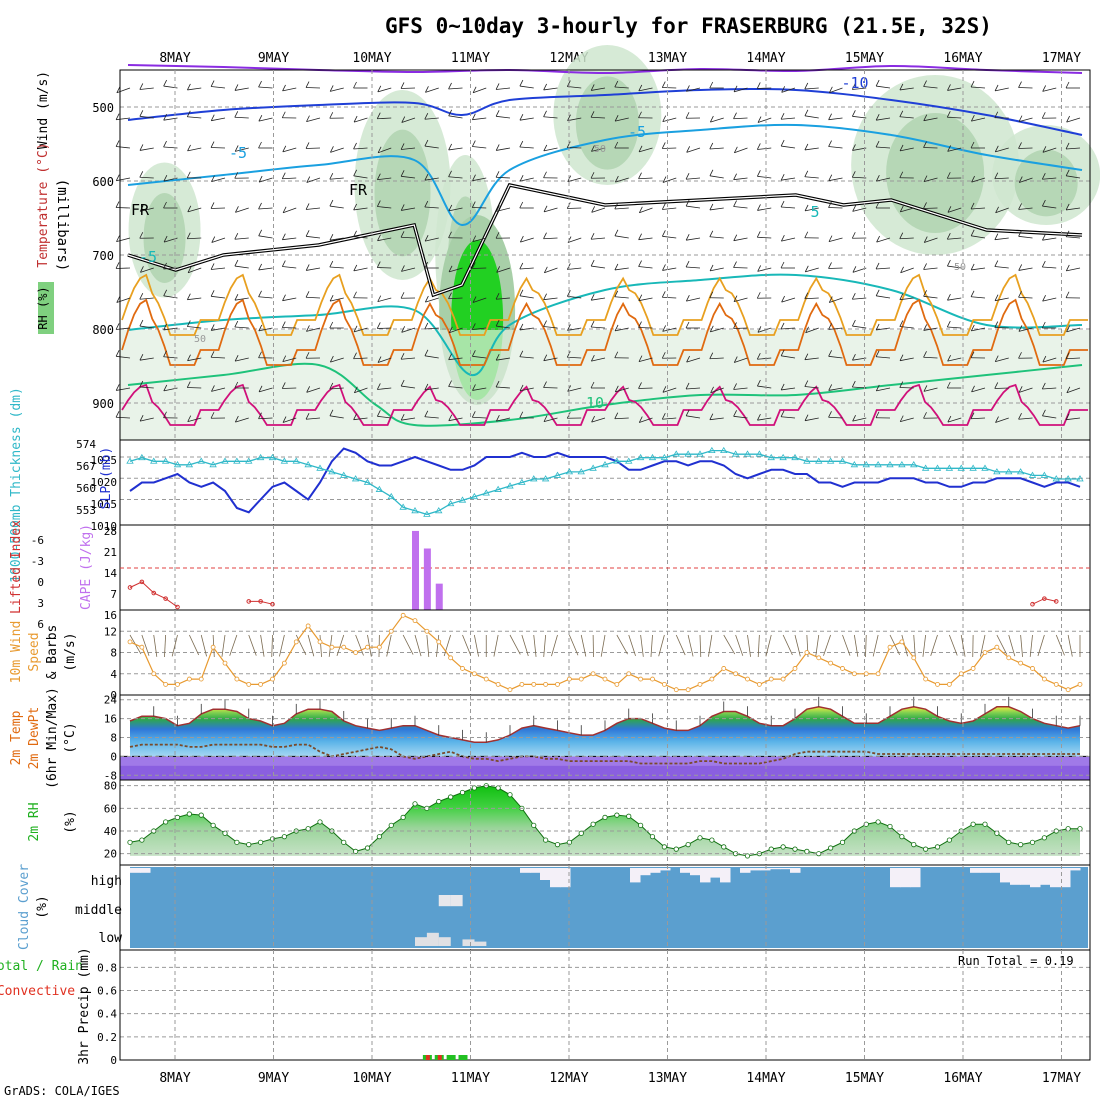 This screenshot has width=1100, height=1100. Describe the element at coordinates (86, 510) in the screenshot. I see `thickness-tick-label: 553` at that location.